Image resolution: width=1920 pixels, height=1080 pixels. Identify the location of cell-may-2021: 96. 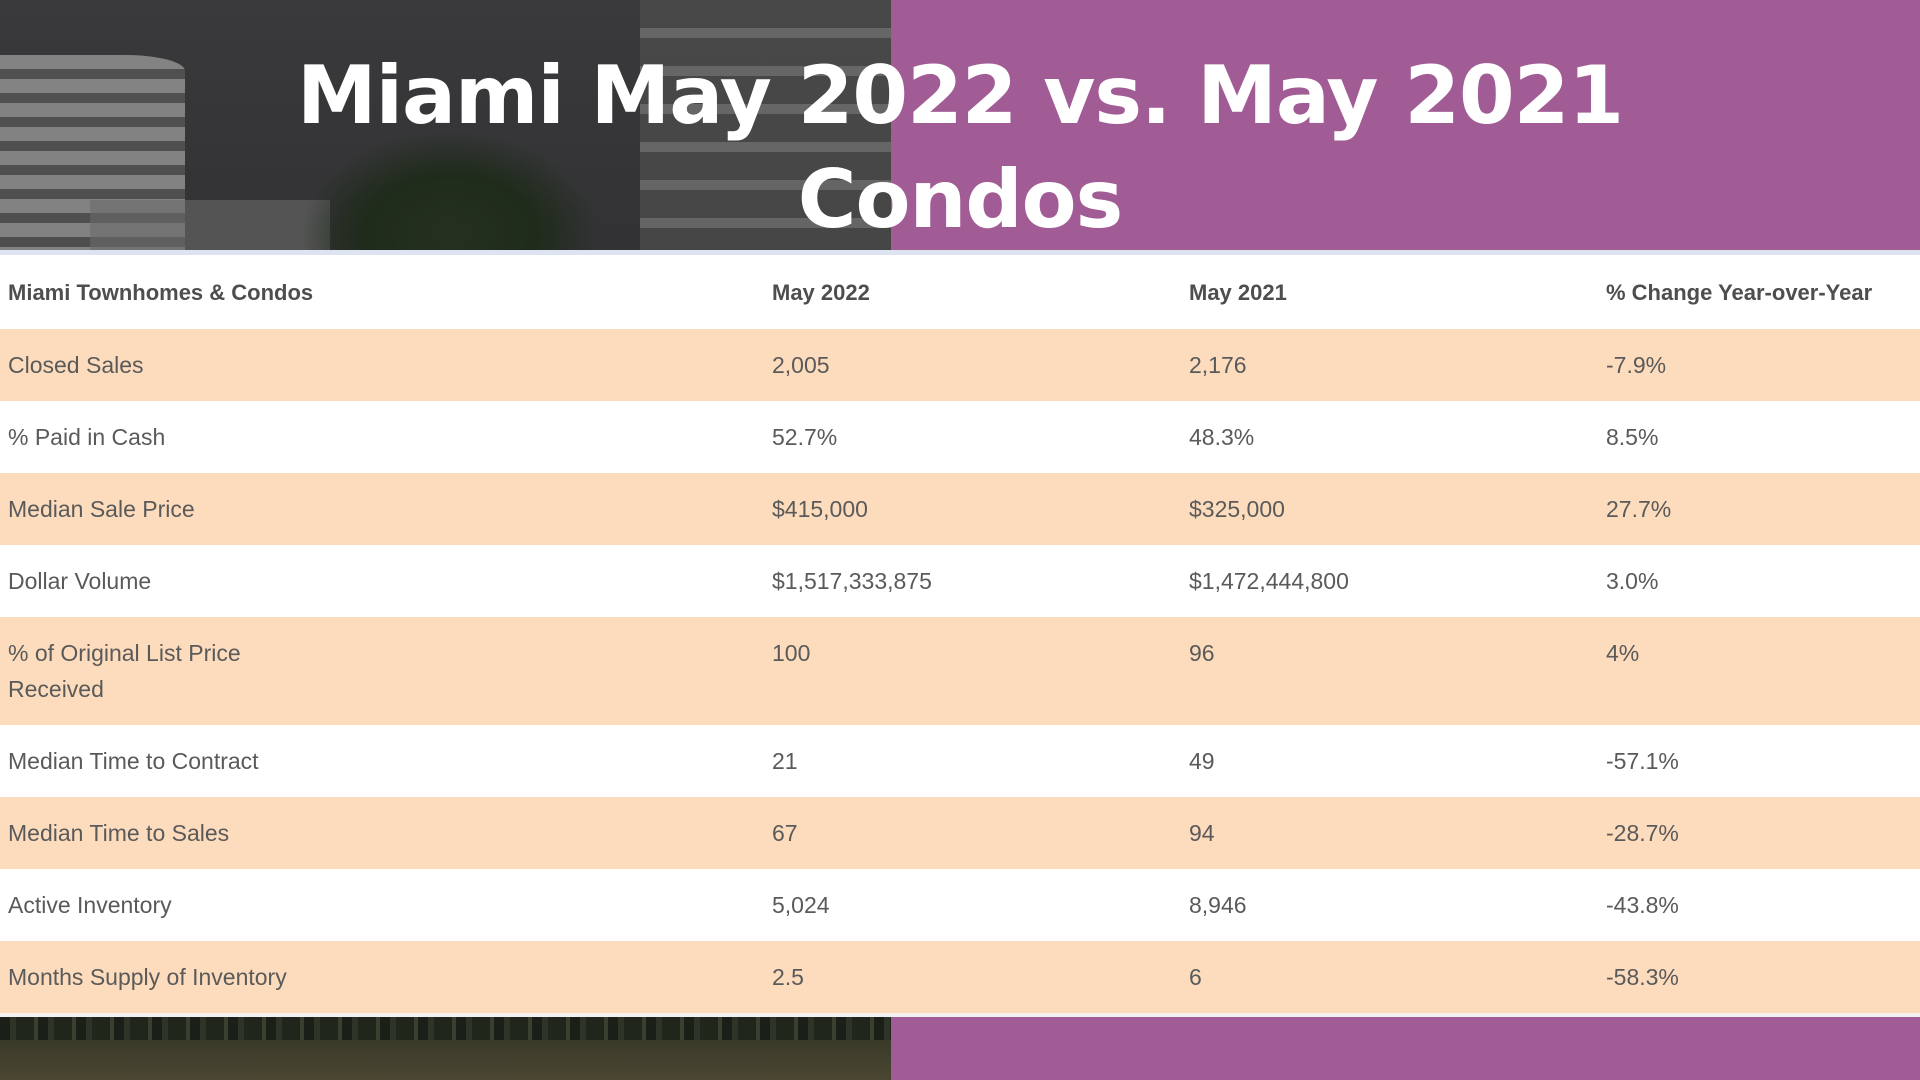
(1389, 671).